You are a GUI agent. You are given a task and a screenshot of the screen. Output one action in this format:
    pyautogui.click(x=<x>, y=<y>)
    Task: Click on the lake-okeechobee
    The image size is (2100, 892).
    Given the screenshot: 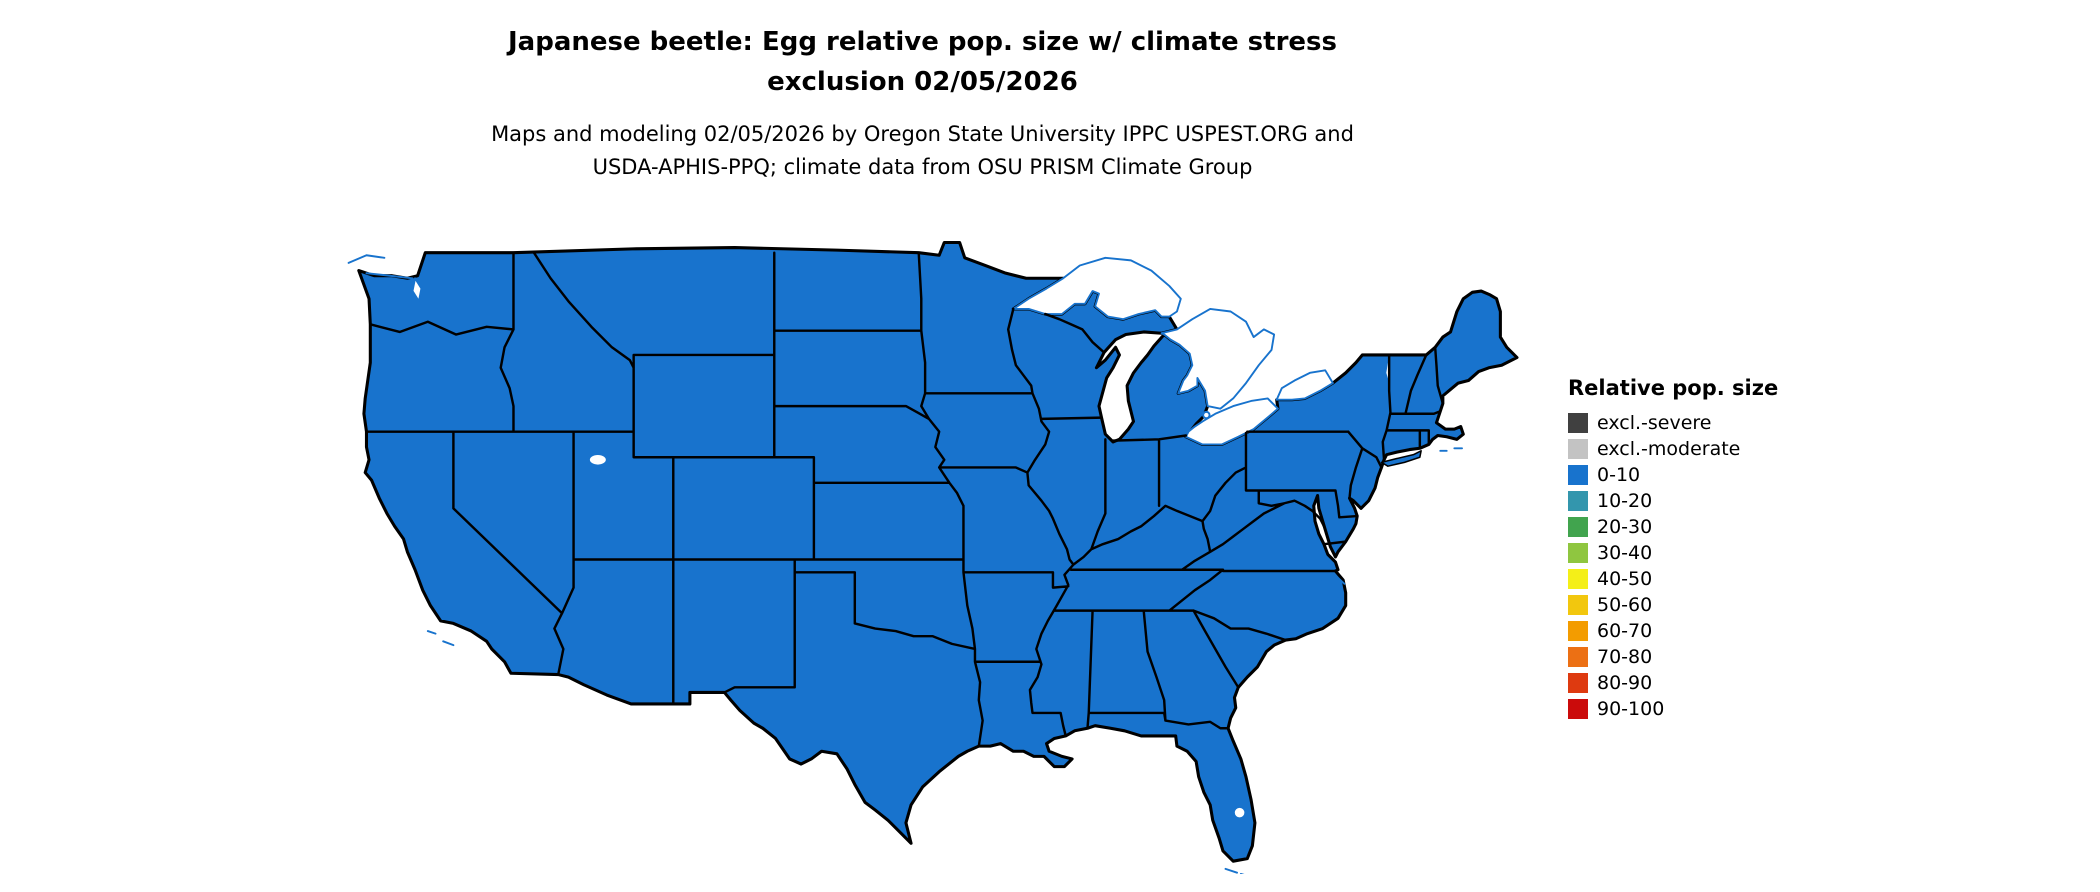 What is the action you would take?
    pyautogui.click(x=1239, y=812)
    